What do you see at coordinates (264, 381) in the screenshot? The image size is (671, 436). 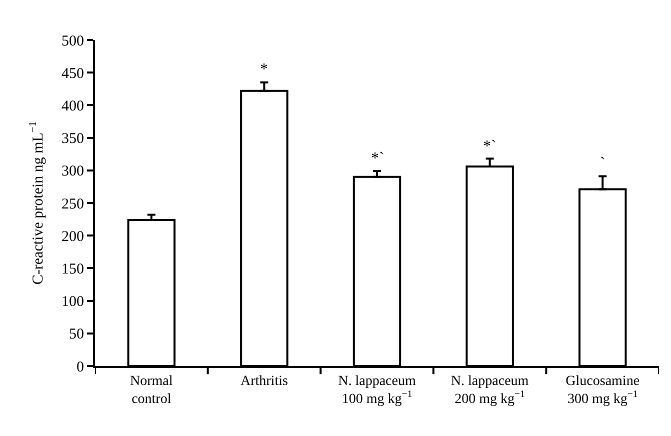 I see `x-tick-label: Arthritis` at bounding box center [264, 381].